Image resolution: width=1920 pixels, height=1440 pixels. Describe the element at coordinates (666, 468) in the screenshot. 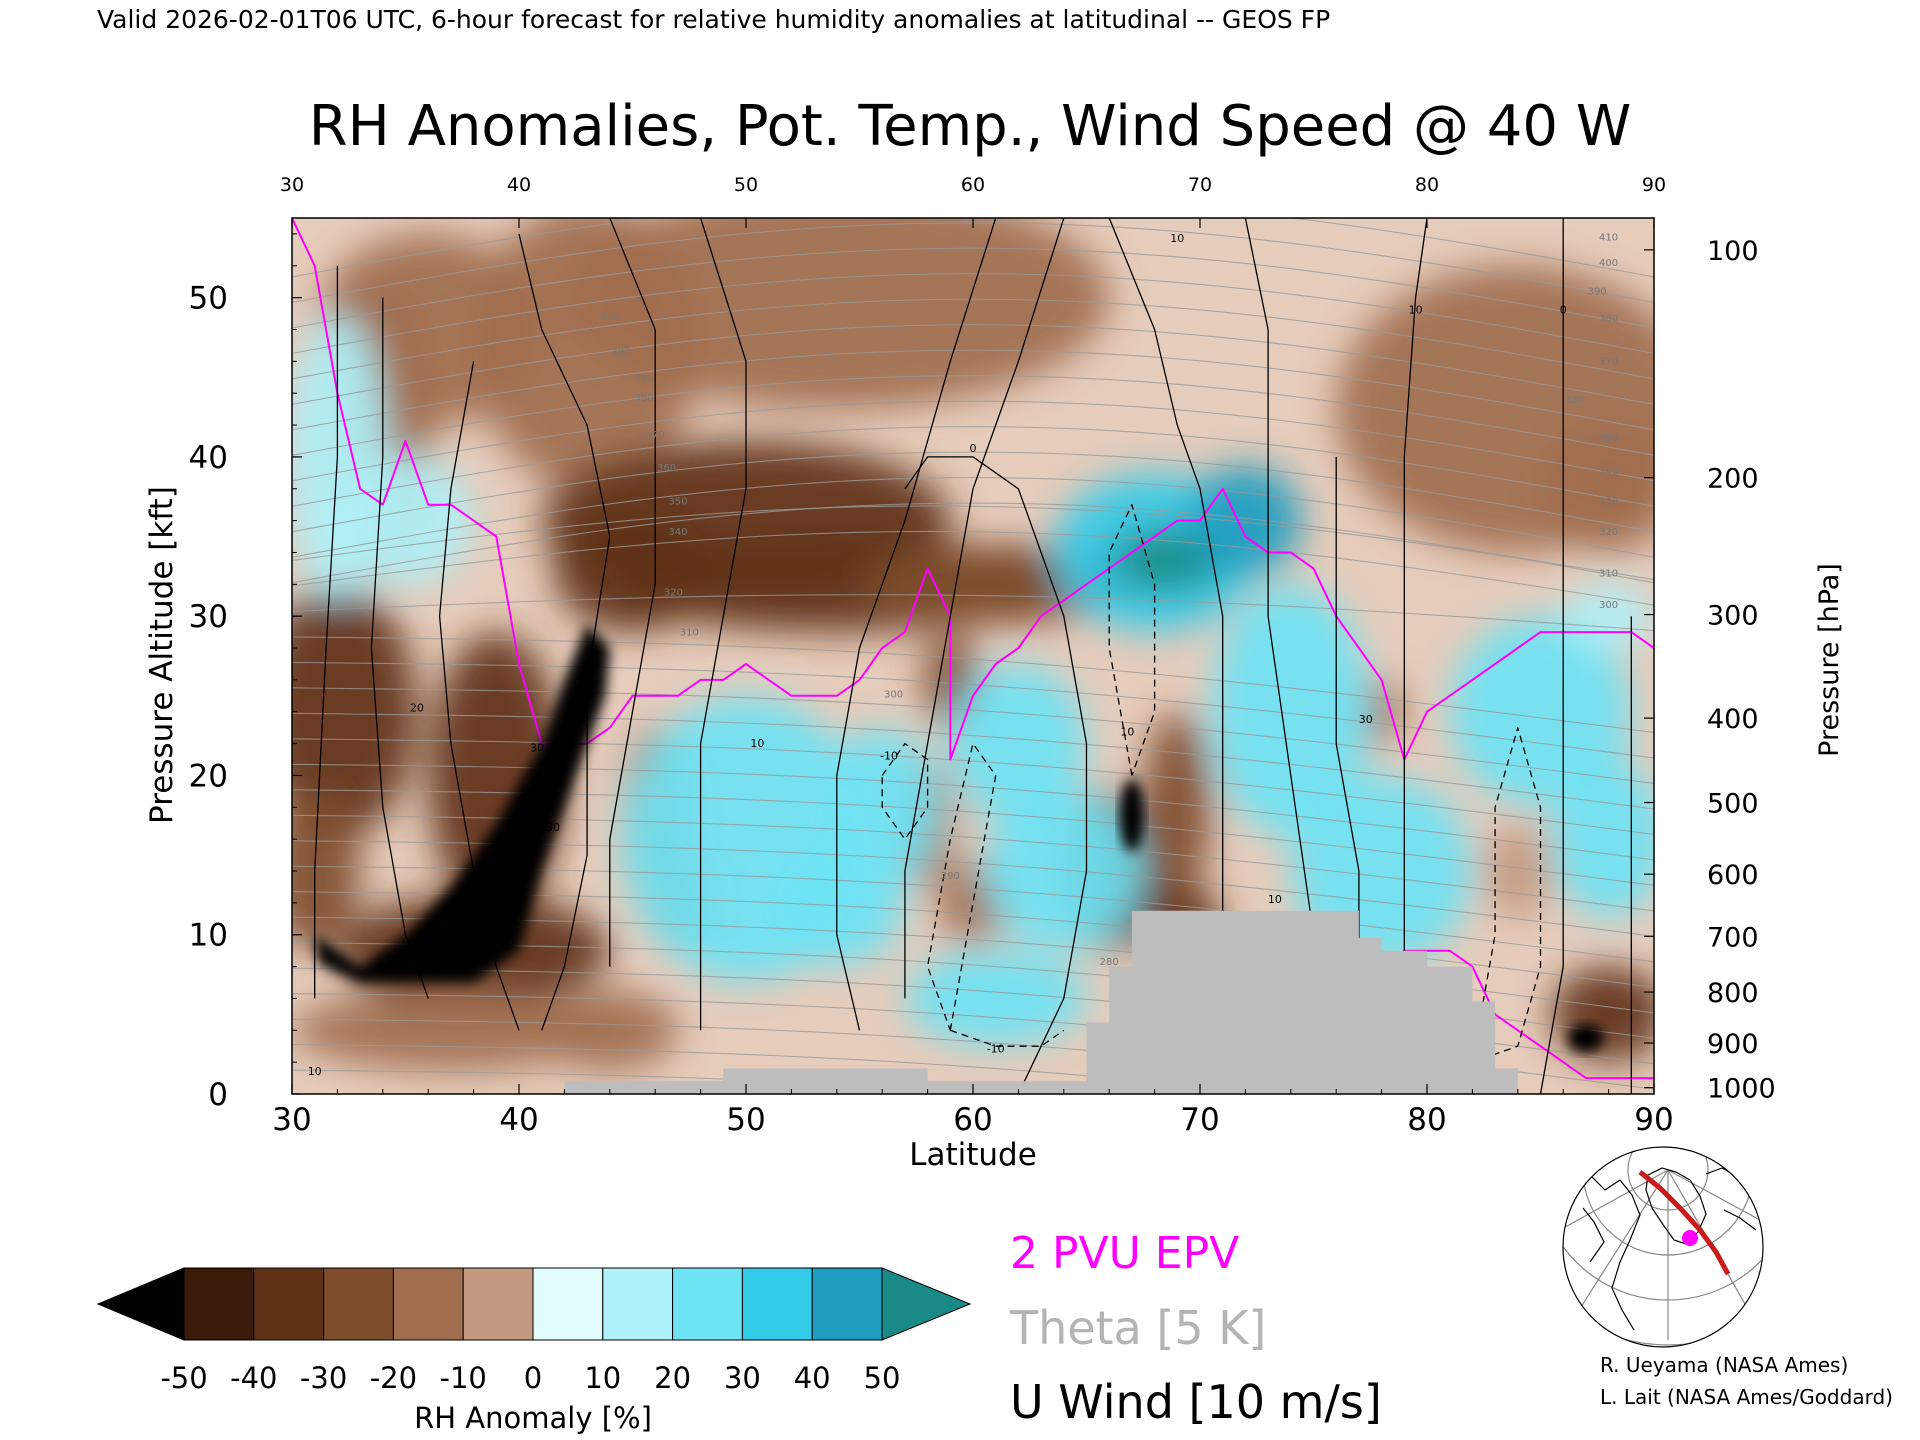

I see `theta-label: 360` at that location.